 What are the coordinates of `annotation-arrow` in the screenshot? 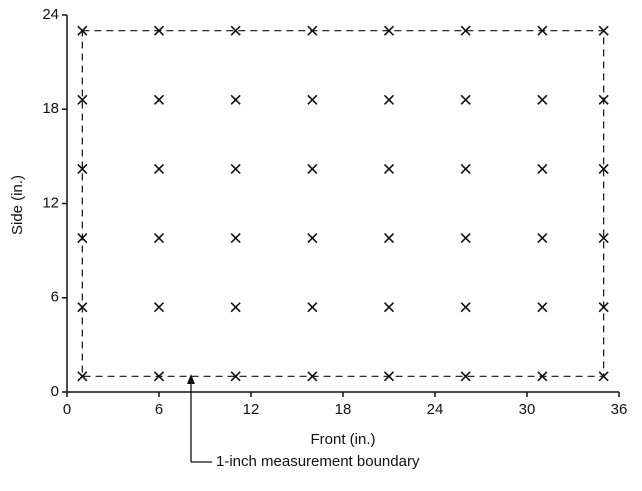 It's located at (199, 418).